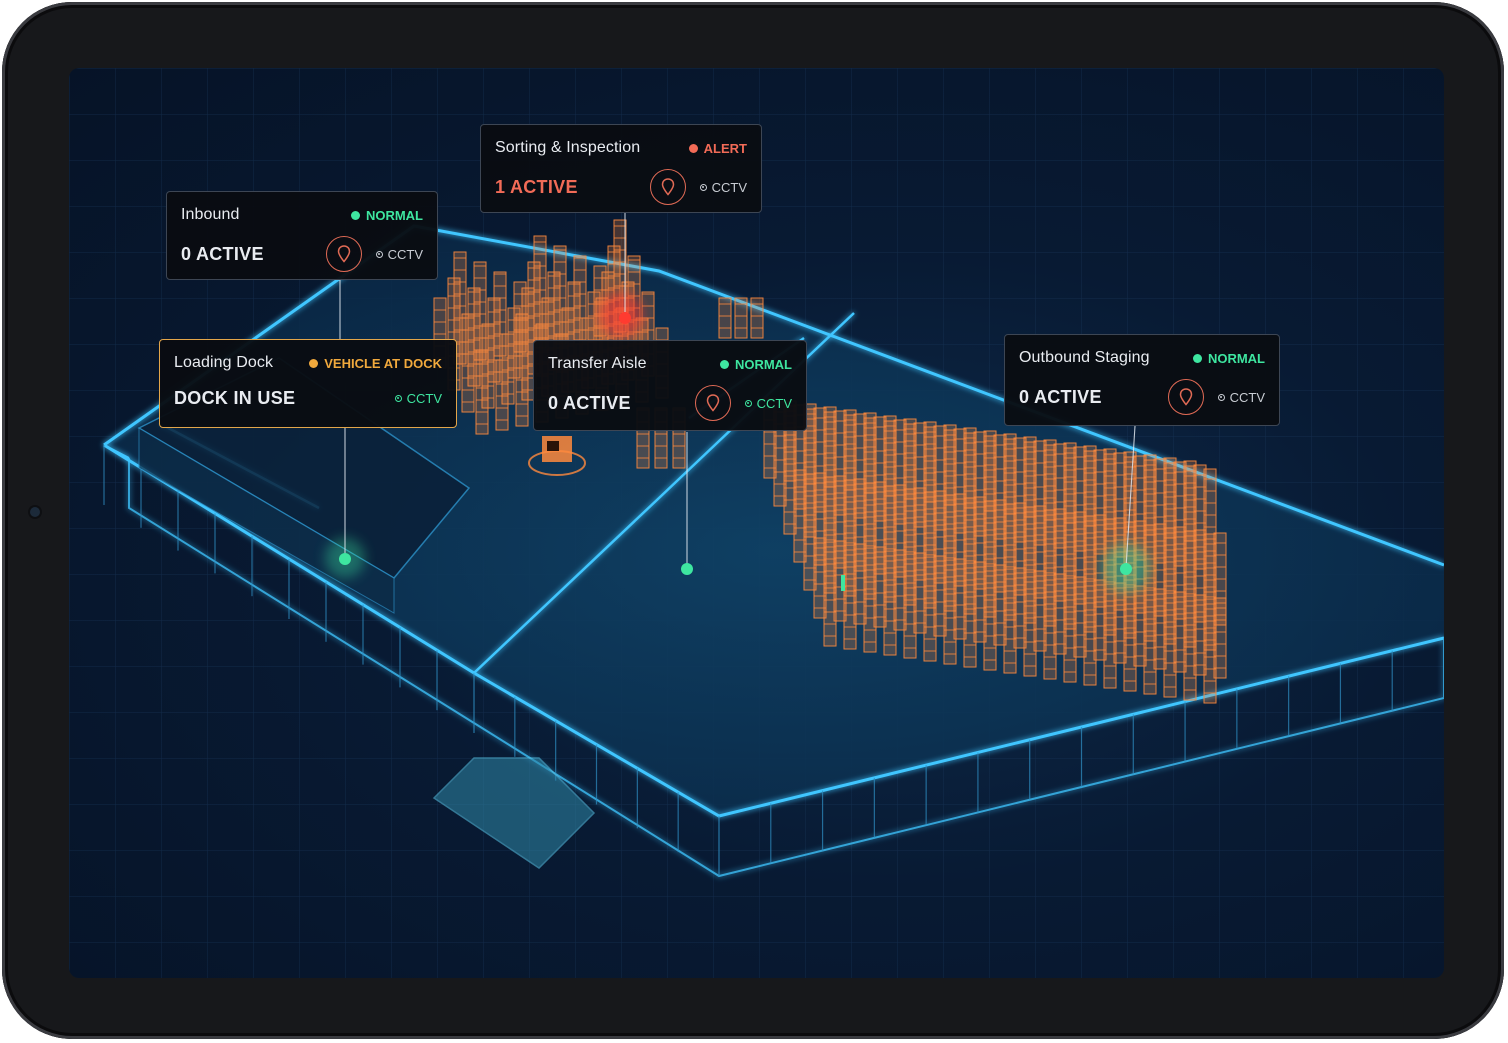 The height and width of the screenshot is (1043, 1508). What do you see at coordinates (514, 813) in the screenshot?
I see `loading-ramp` at bounding box center [514, 813].